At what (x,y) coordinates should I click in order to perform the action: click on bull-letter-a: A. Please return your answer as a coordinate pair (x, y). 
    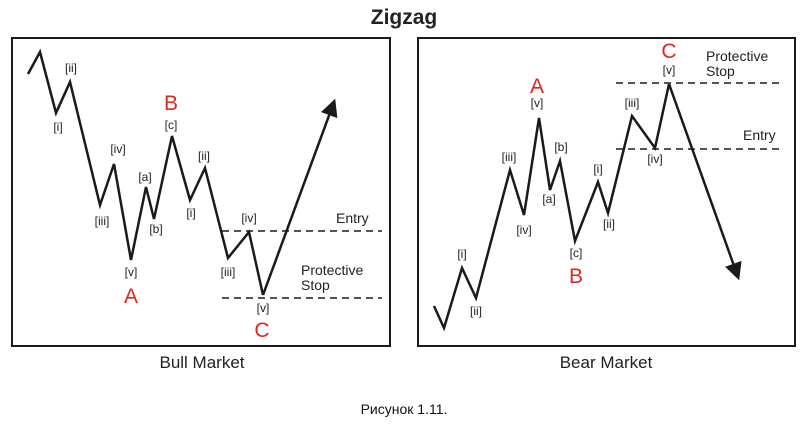
    Looking at the image, I should click on (131, 296).